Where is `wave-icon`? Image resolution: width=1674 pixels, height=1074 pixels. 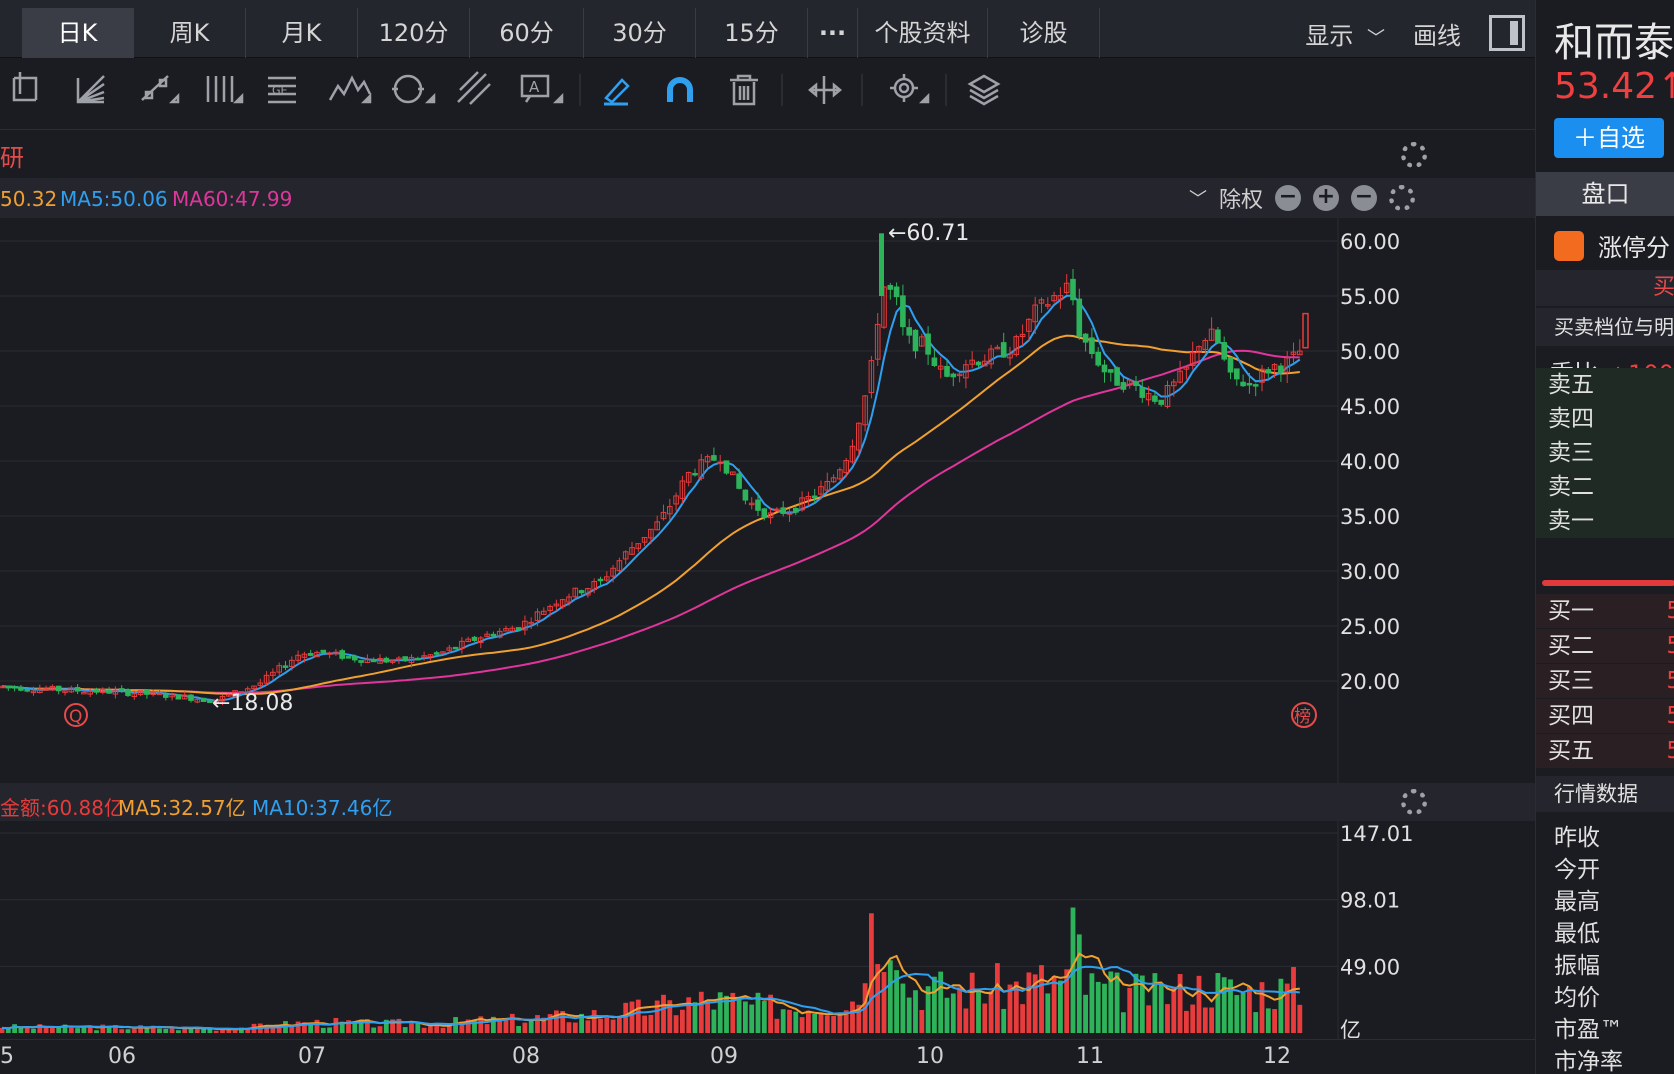
wave-icon is located at coordinates (350, 89).